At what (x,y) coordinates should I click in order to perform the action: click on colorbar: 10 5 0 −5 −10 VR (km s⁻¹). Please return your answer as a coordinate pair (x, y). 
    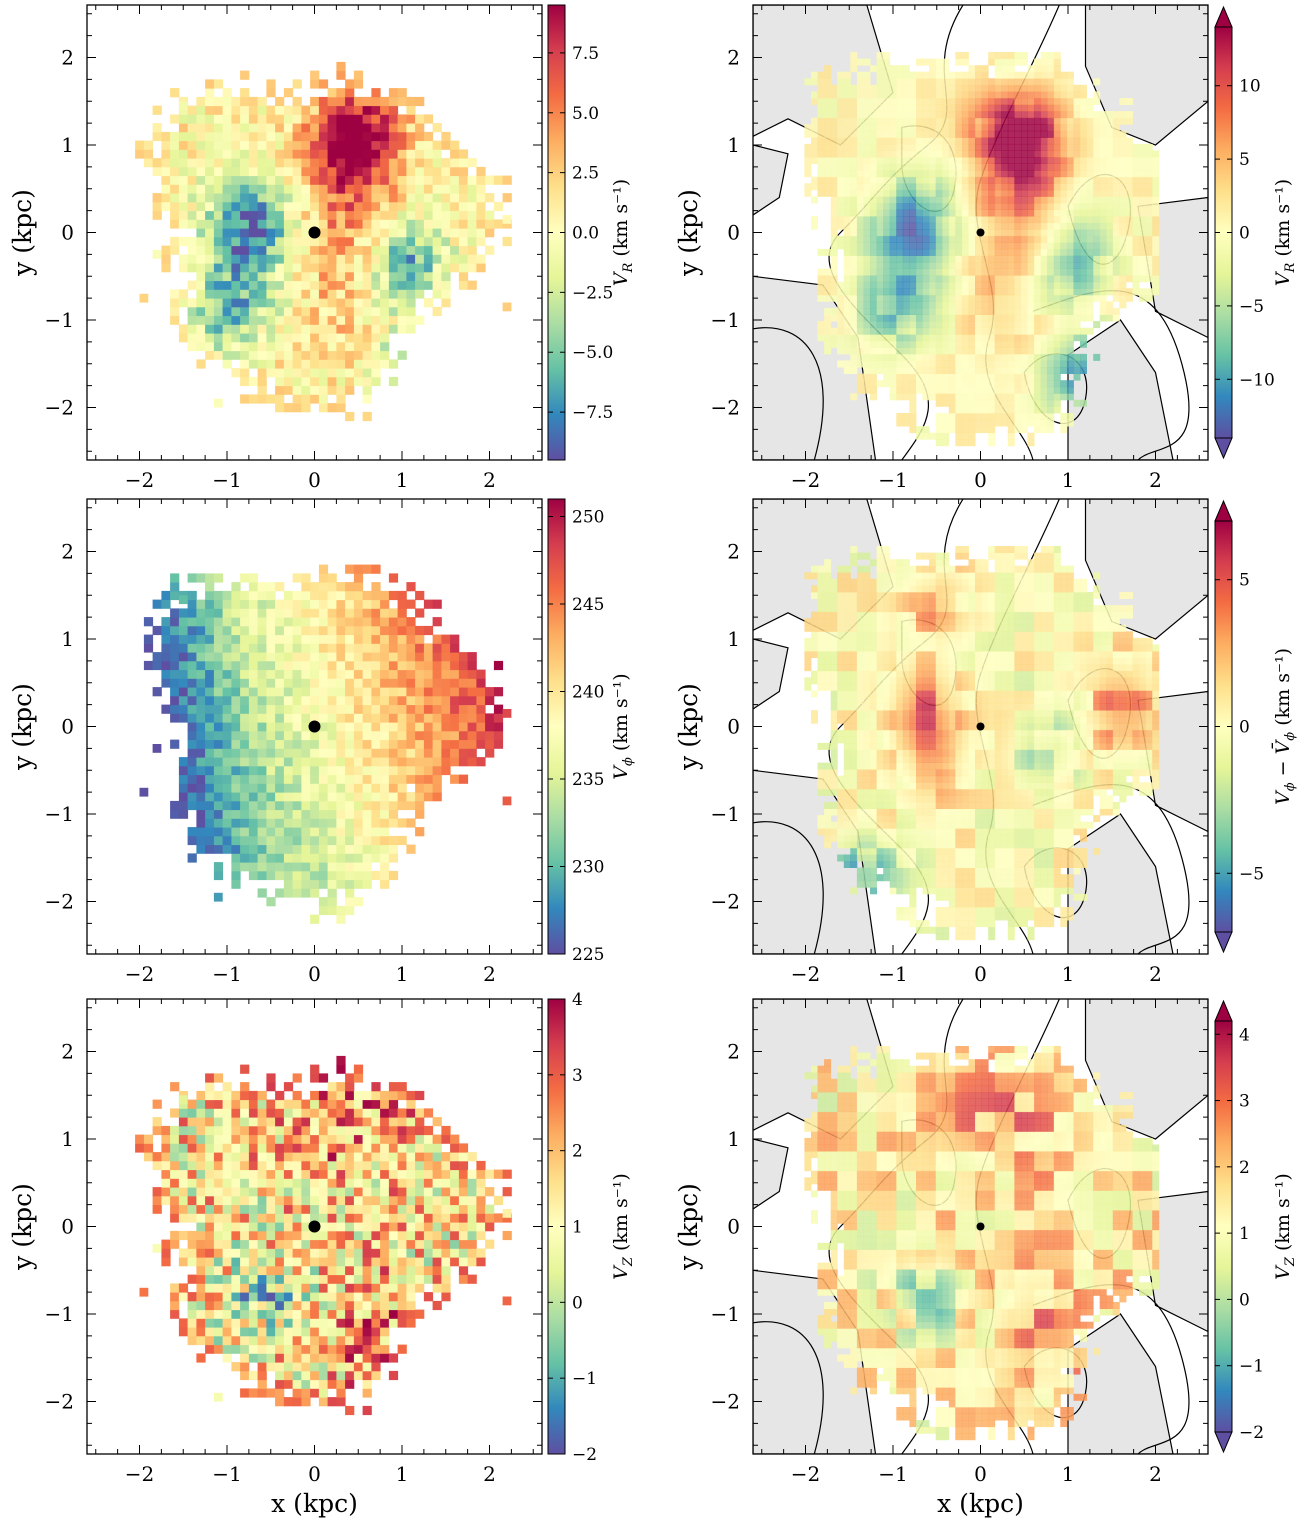
    Looking at the image, I should click on (1256, 232).